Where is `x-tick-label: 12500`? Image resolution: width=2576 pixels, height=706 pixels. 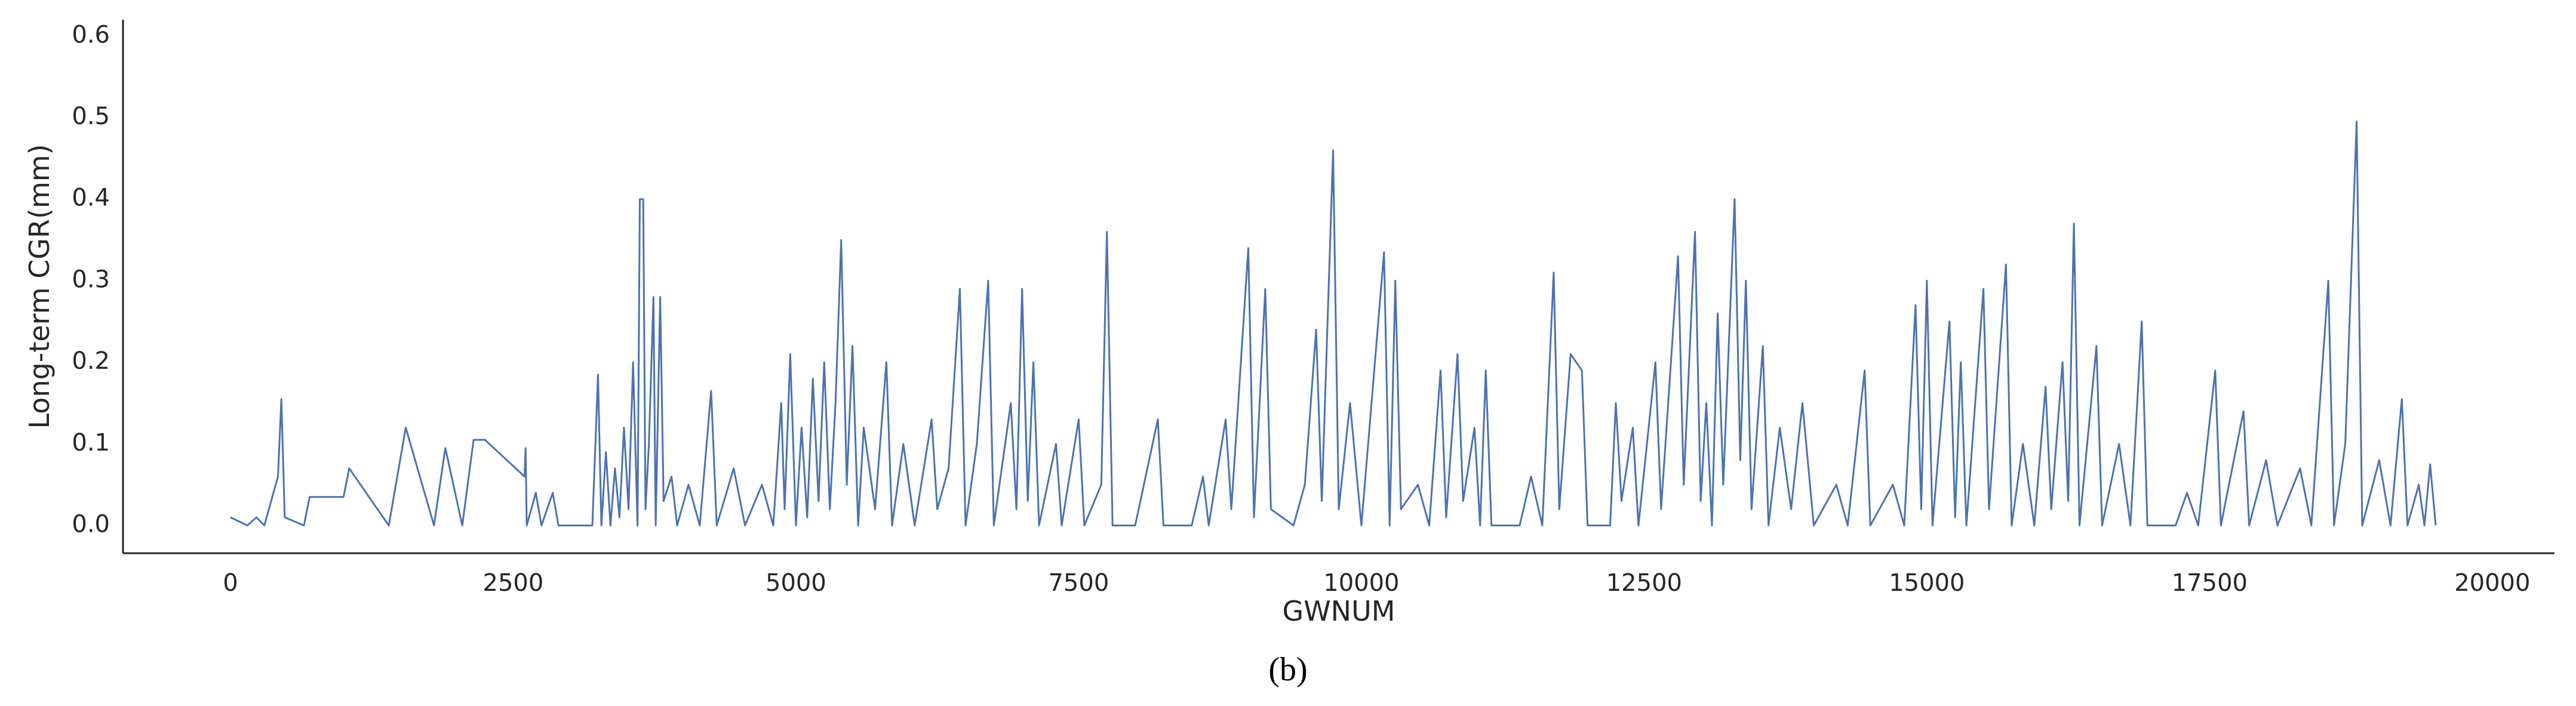 x-tick-label: 12500 is located at coordinates (1644, 583).